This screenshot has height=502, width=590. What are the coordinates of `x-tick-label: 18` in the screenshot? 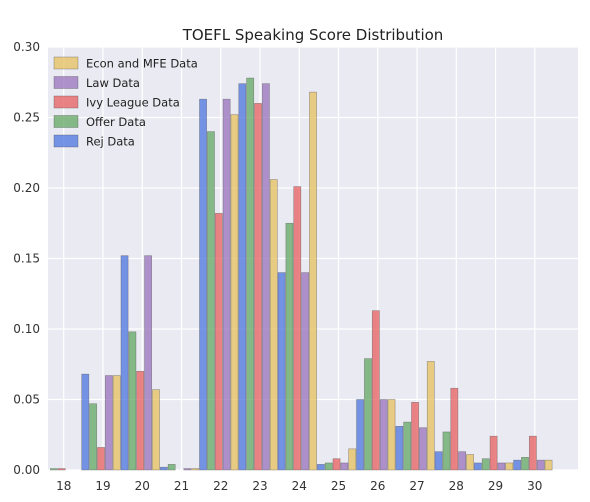 It's located at (63, 486).